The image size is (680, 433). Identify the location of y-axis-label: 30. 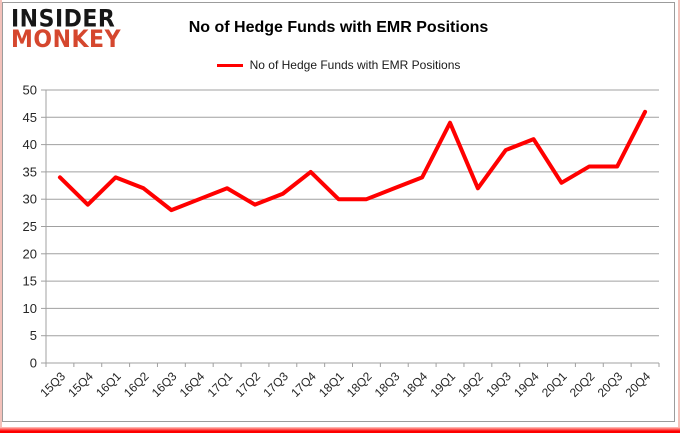
(30, 199).